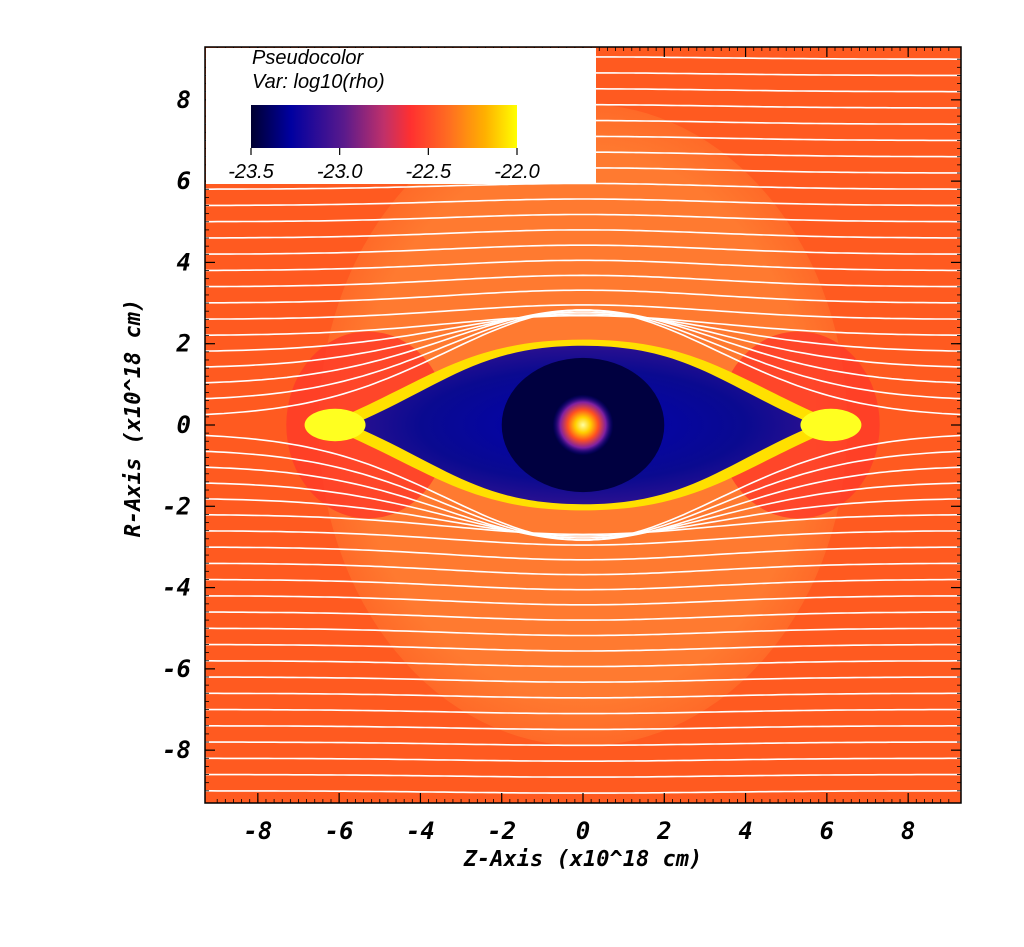  What do you see at coordinates (384, 165) in the screenshot?
I see `colorbar-ticks: -23.5 -23.0 -22.5 -22.0` at bounding box center [384, 165].